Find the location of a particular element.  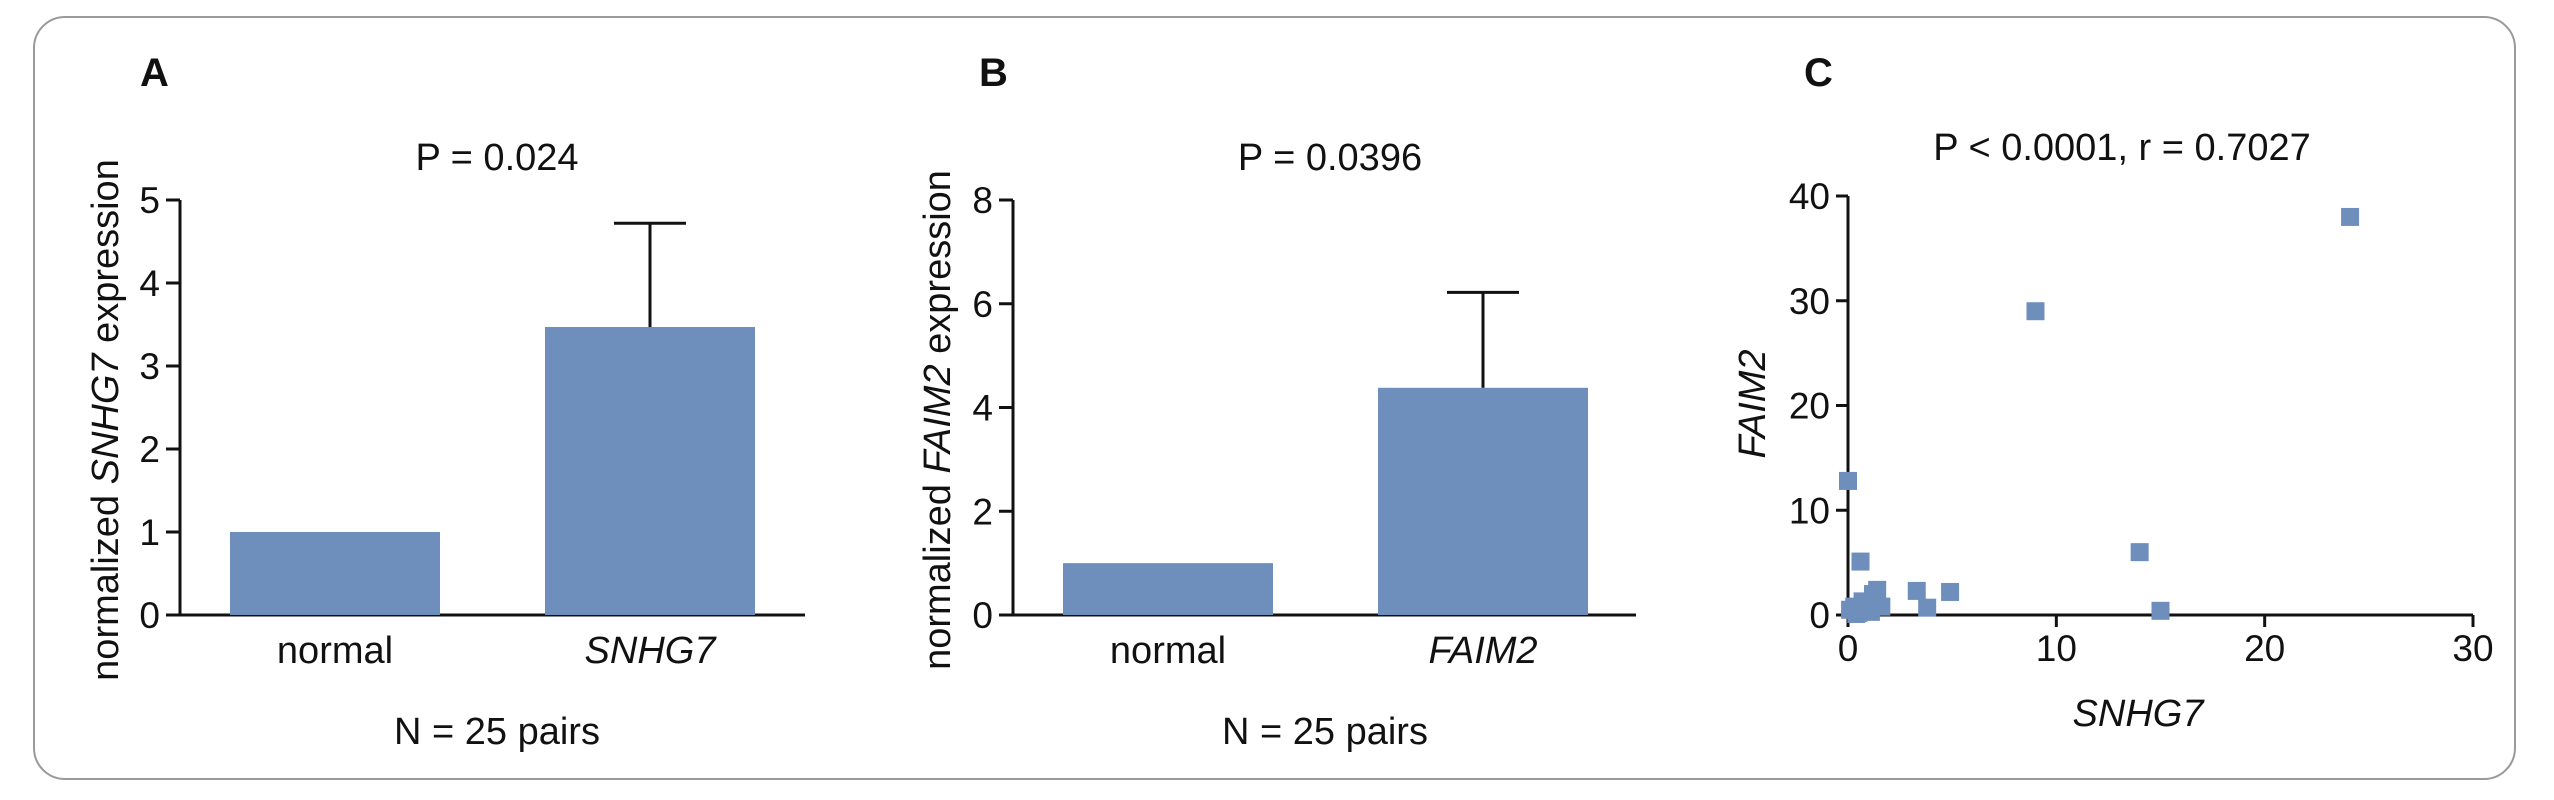

panel-a-ytick-label: 2 is located at coordinates (149, 449).